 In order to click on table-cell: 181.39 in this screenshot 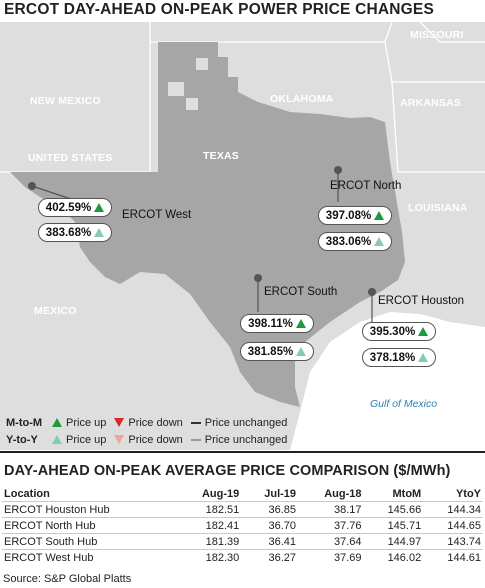, I will do `click(208, 541)`.